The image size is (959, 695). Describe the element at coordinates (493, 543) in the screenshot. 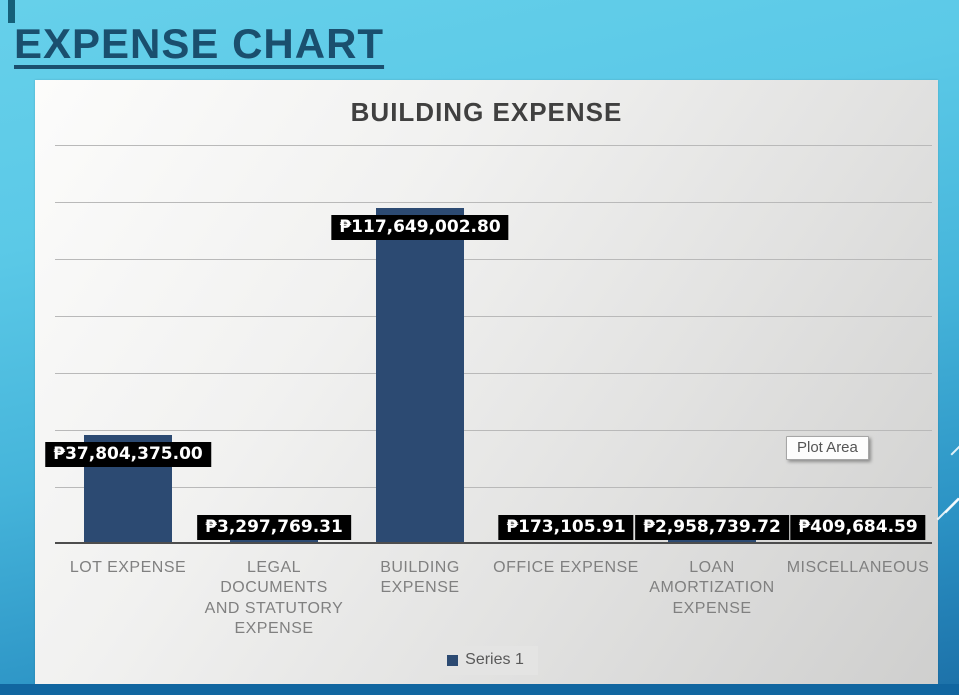

I see `x-axis-line` at that location.